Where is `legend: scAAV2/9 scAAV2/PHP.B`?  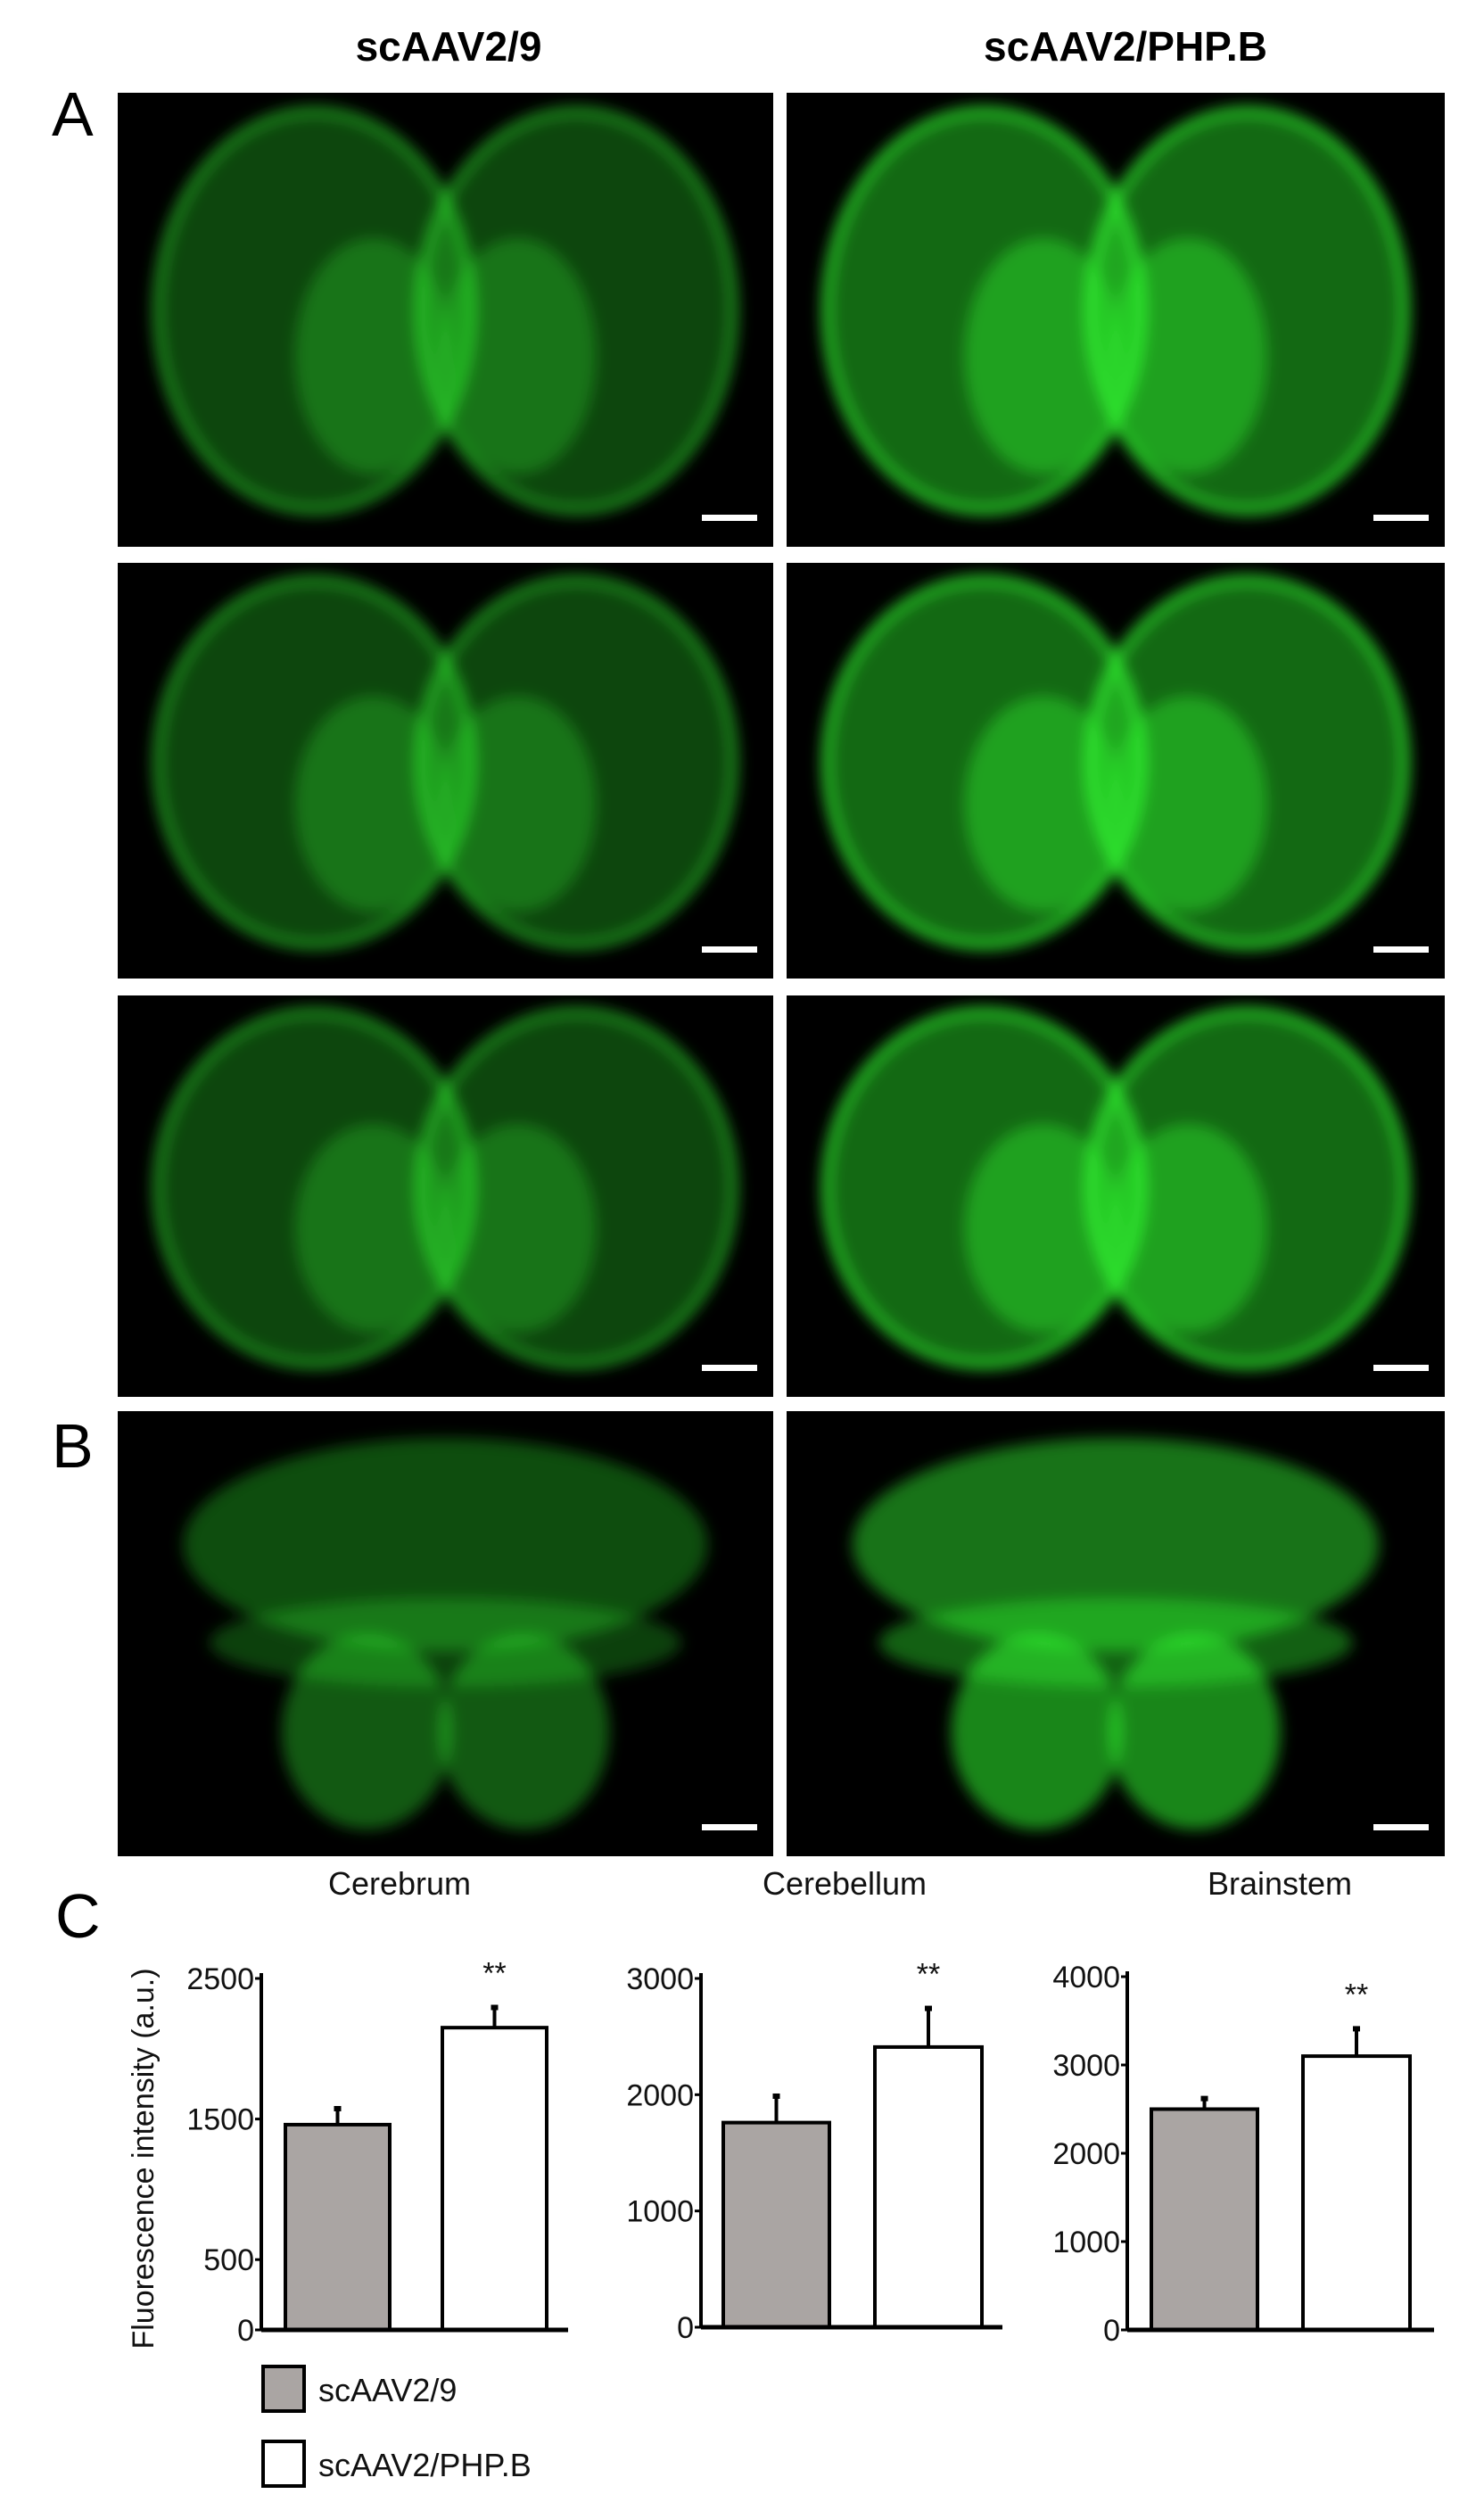 legend: scAAV2/9 scAAV2/PHP.B is located at coordinates (396, 2426).